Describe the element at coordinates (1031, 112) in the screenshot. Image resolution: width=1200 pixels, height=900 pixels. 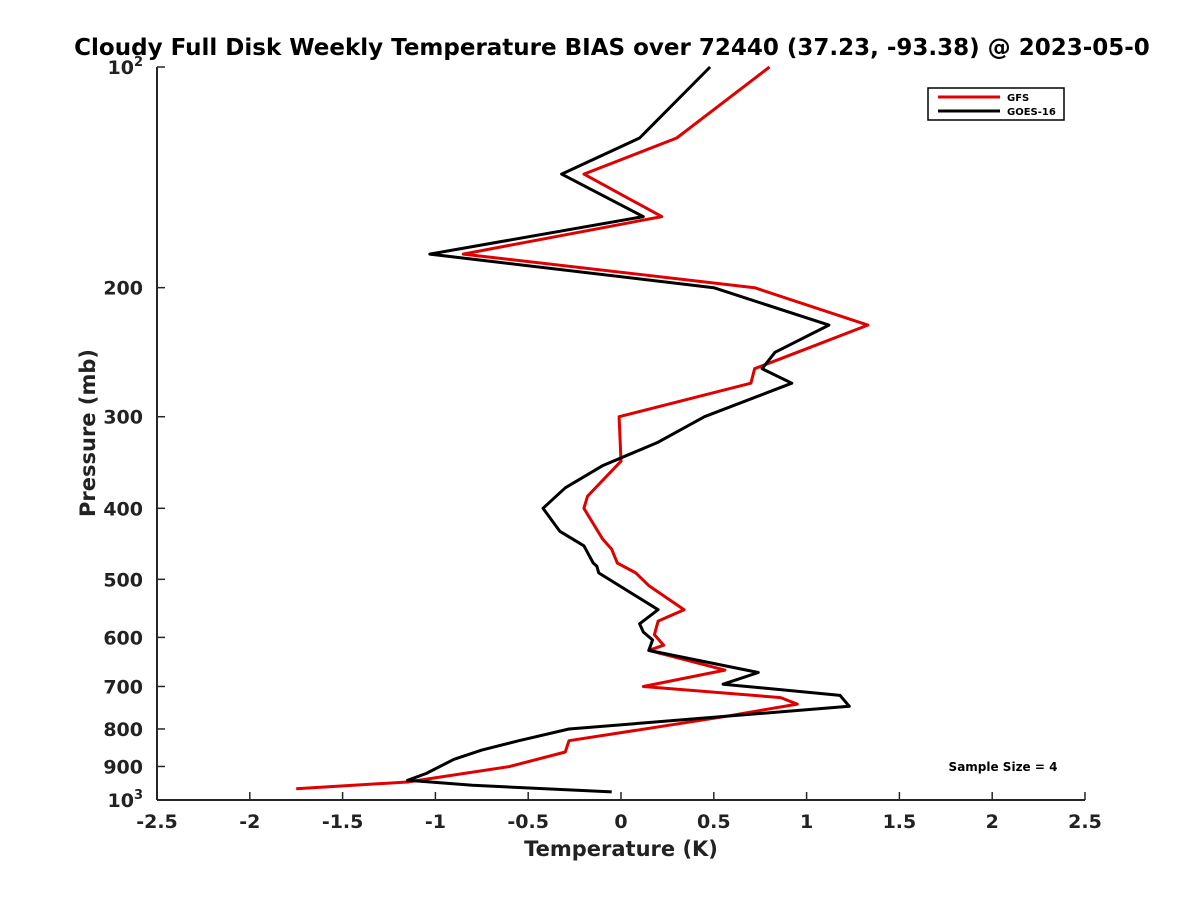
I see `legend-entry-label: GOES-16` at that location.